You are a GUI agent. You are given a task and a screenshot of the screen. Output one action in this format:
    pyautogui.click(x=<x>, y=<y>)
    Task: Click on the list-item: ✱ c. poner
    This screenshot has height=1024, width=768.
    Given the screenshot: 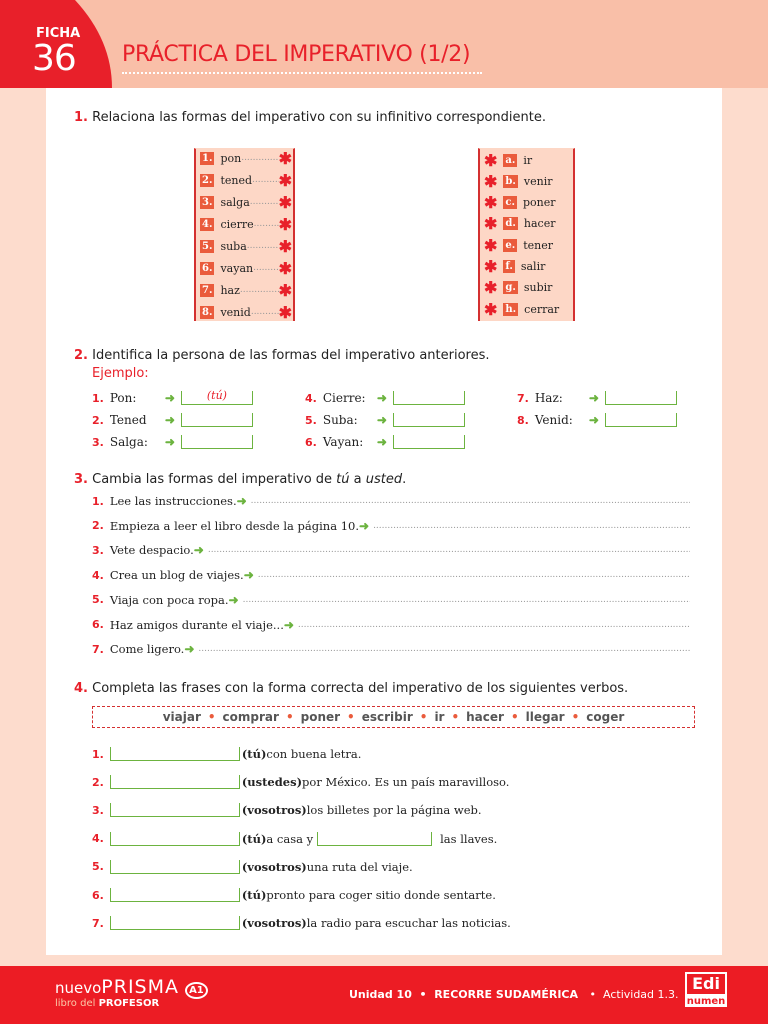 What is the action you would take?
    pyautogui.click(x=529, y=203)
    